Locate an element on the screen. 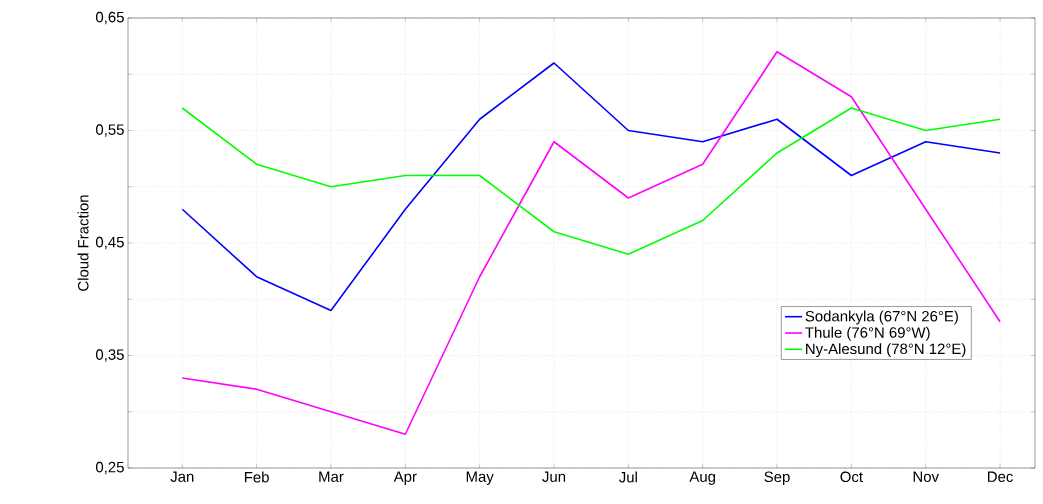  y-tick-label: 0,35 is located at coordinates (109, 355).